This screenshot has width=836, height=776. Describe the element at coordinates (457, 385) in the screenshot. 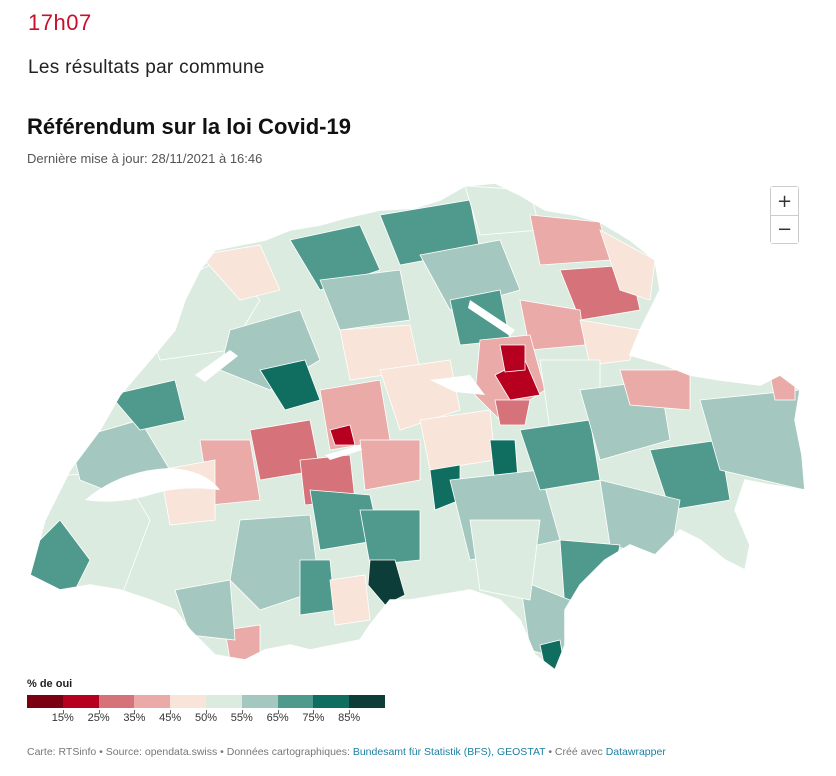

I see `lake-lucerne` at that location.